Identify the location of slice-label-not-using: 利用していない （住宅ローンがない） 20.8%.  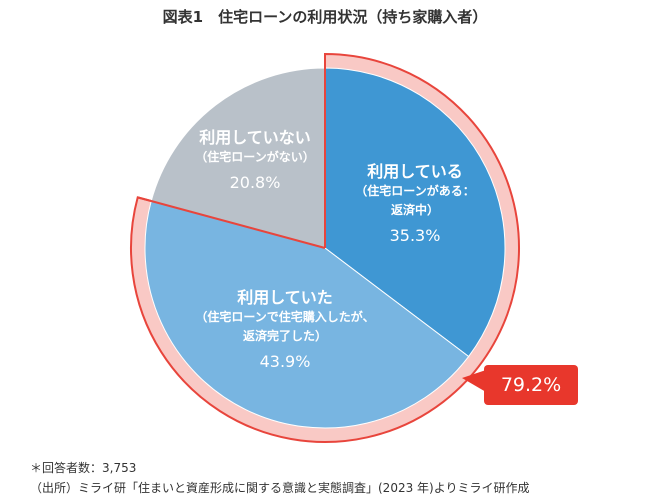
(255, 160).